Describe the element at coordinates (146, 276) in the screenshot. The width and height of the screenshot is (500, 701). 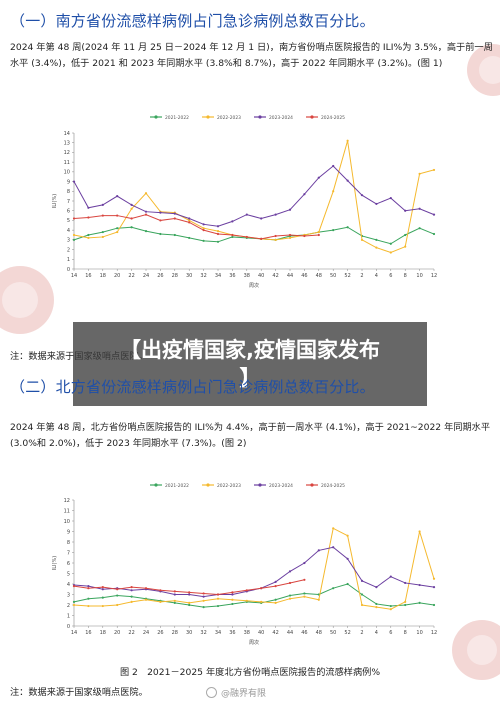
I see `x-tick-label: 24` at that location.